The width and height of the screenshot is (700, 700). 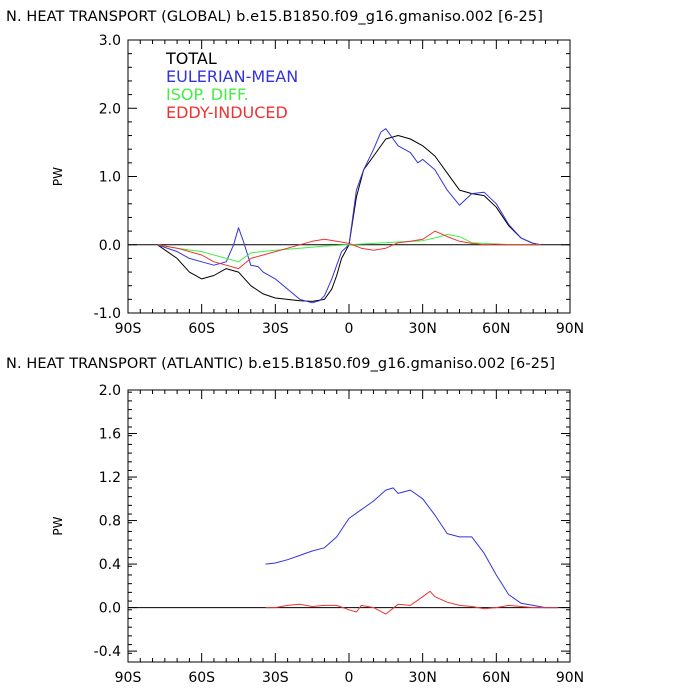 What do you see at coordinates (110, 478) in the screenshot?
I see `y-tick-label: 1.2` at bounding box center [110, 478].